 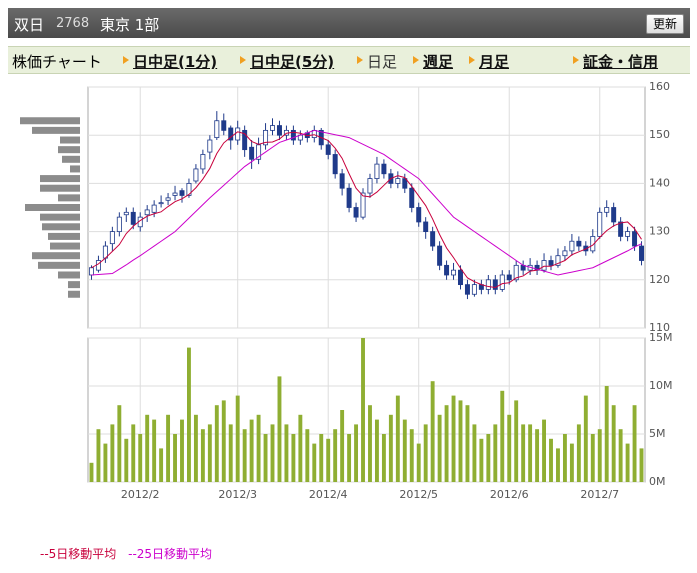 I want to click on y-tick-label: 120, so click(x=659, y=279).